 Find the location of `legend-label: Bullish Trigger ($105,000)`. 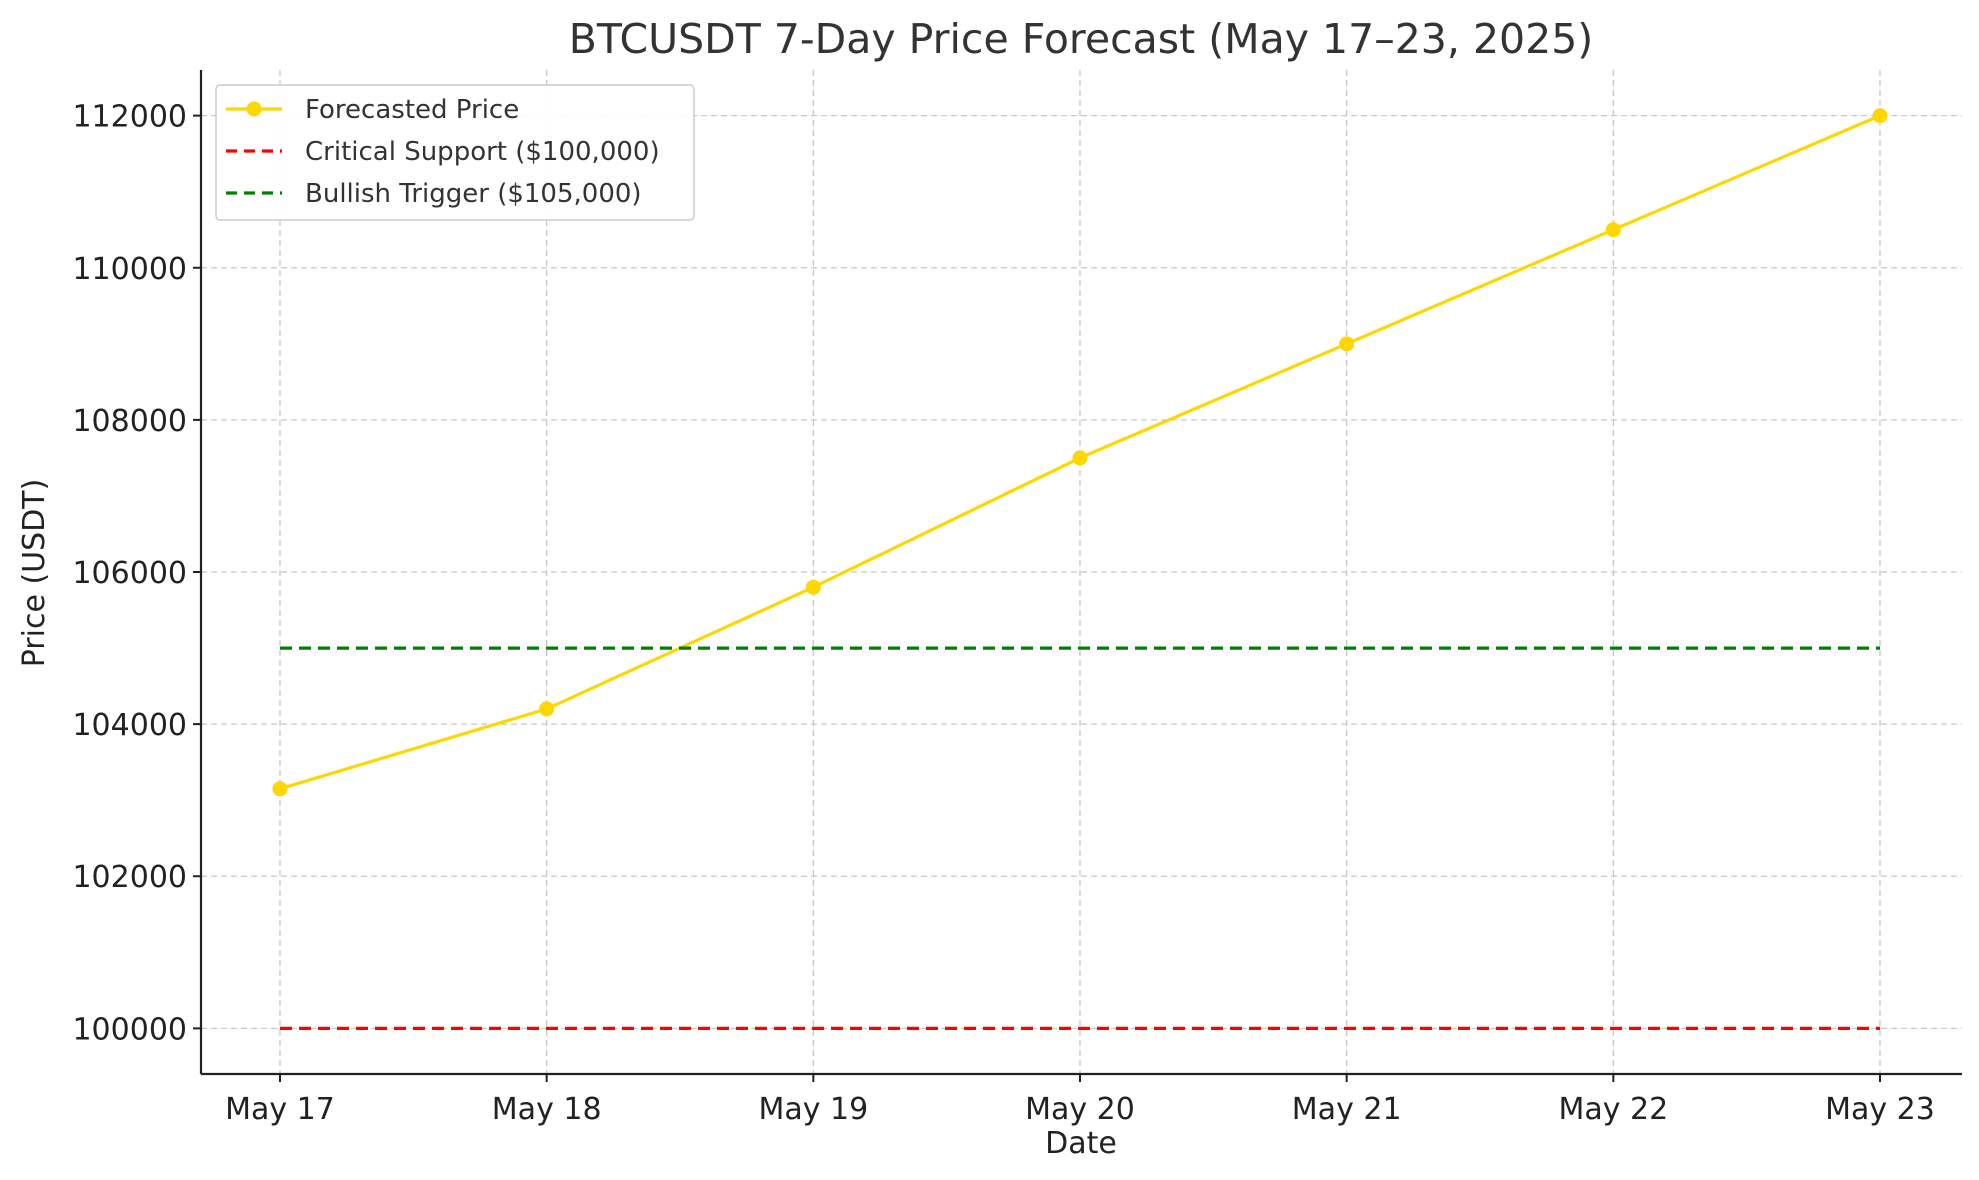

legend-label: Bullish Trigger ($105,000) is located at coordinates (473, 194).